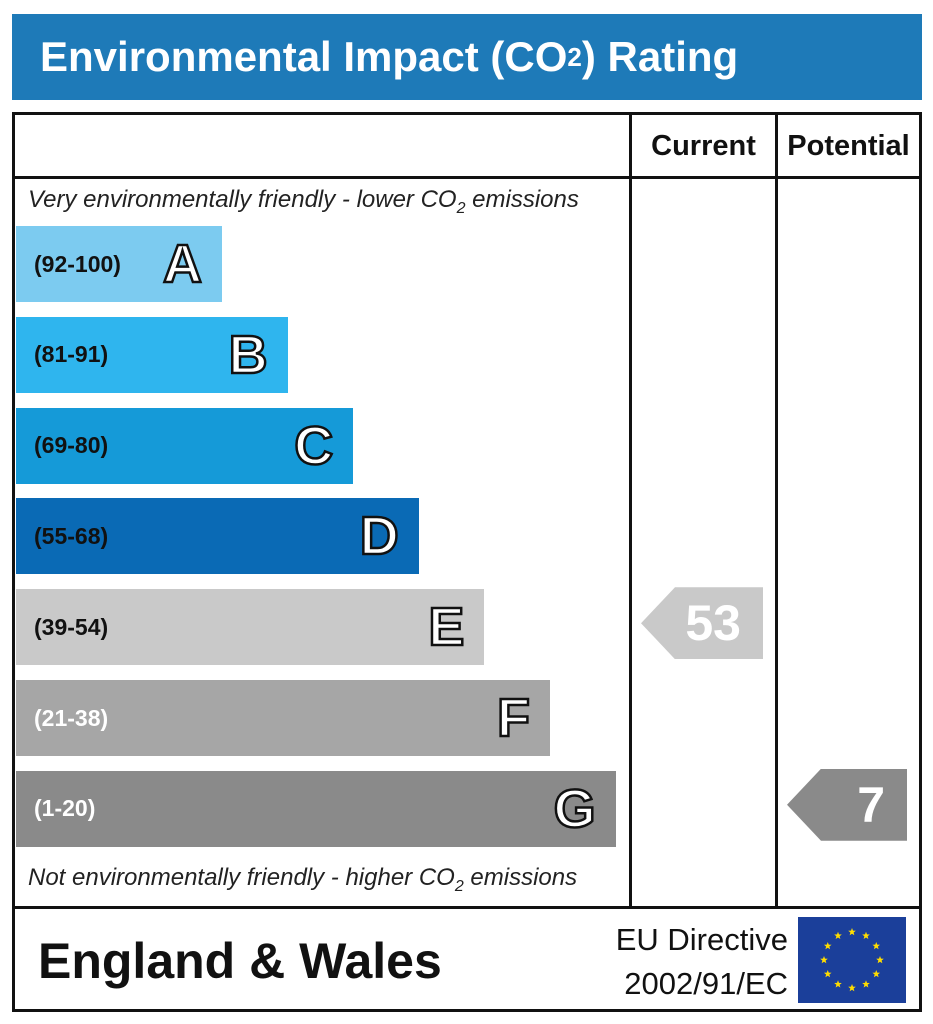  What do you see at coordinates (71, 626) in the screenshot?
I see `band-range-label: (39-54)` at bounding box center [71, 626].